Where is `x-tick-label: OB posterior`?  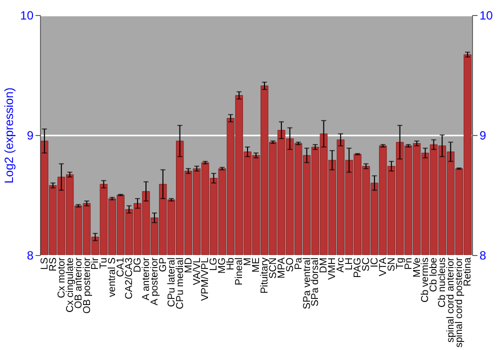 x-tick-label: OB posterior is located at coordinates (87, 285).